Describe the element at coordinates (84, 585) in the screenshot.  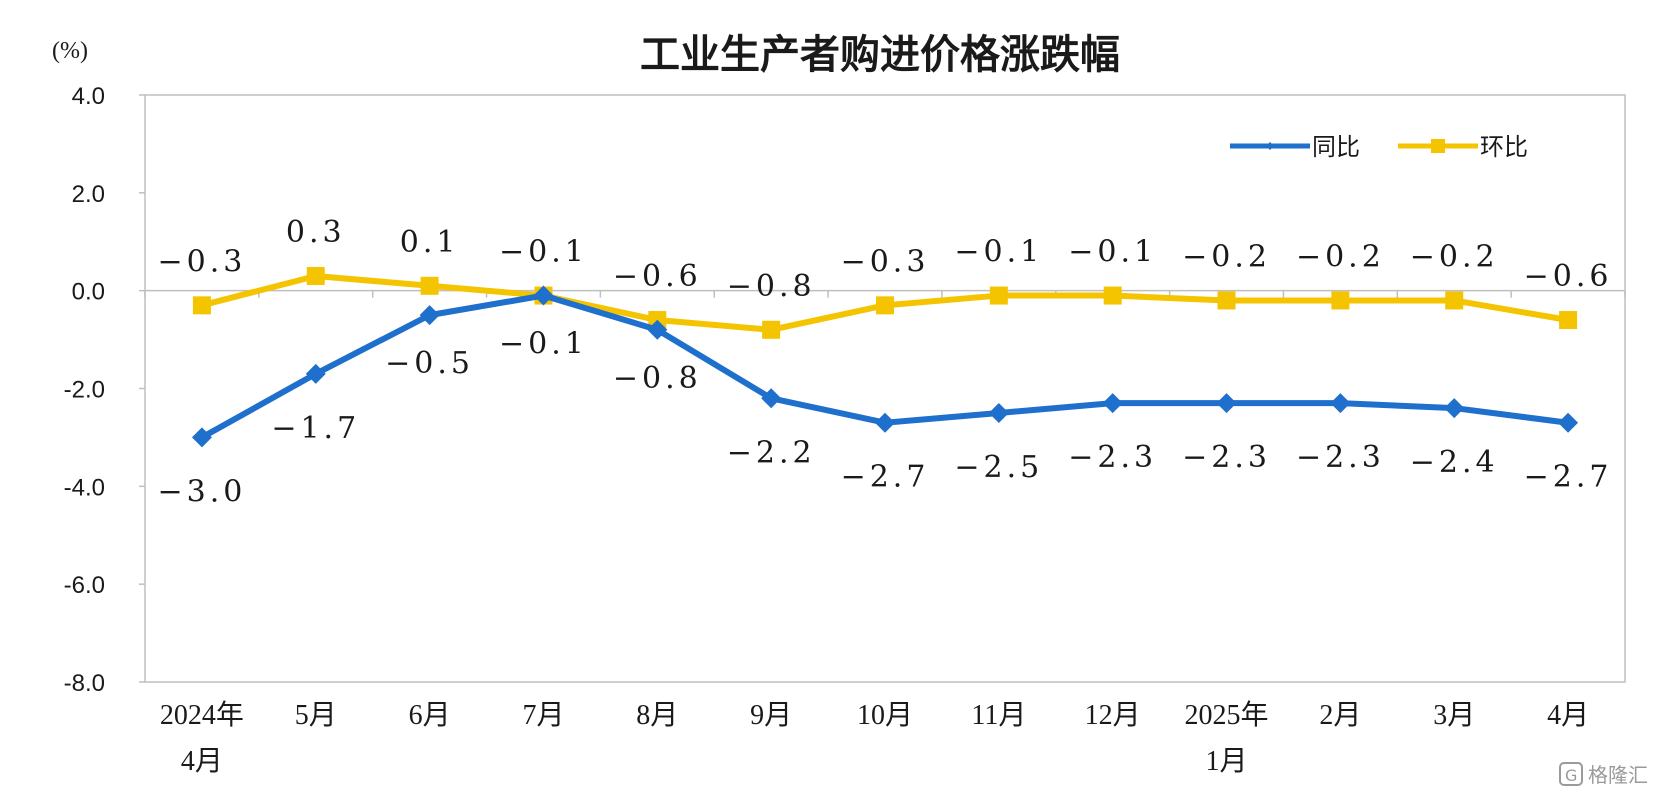
I see `y-tick-label: -6.0` at that location.